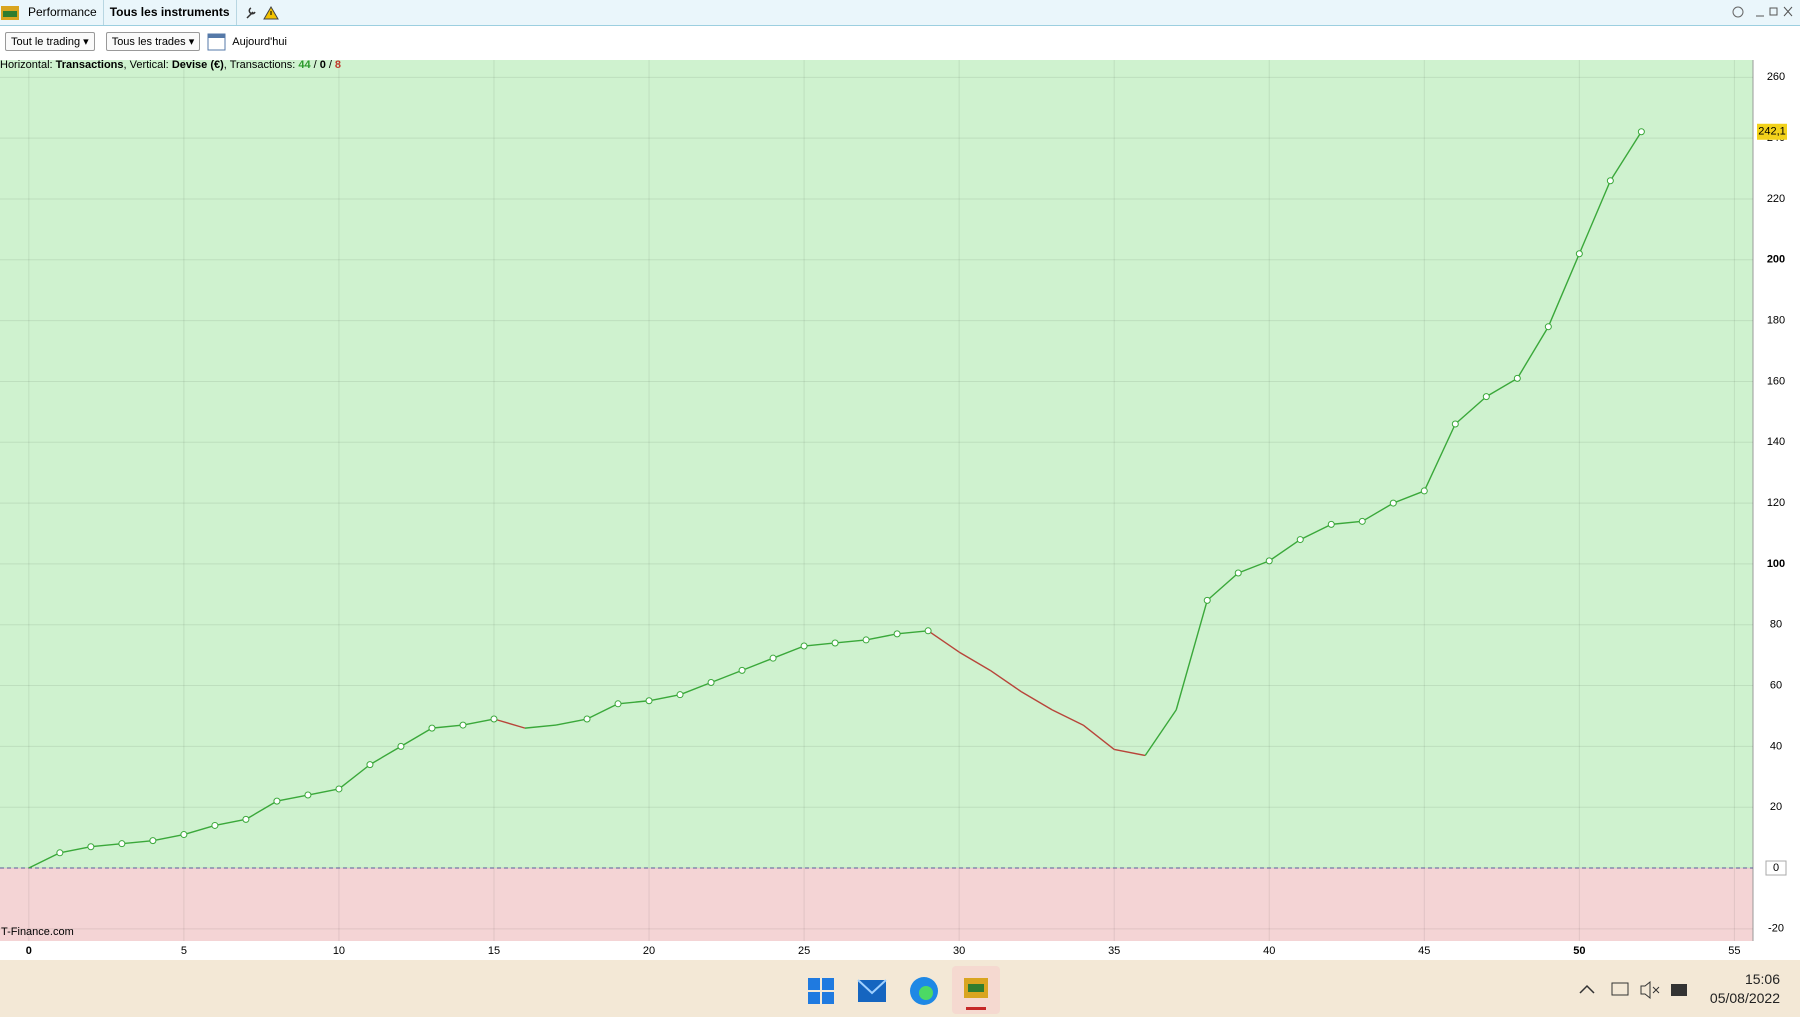 This screenshot has height=1017, width=1800. I want to click on title-bar: Performance Tous les instruments, so click(900, 13).